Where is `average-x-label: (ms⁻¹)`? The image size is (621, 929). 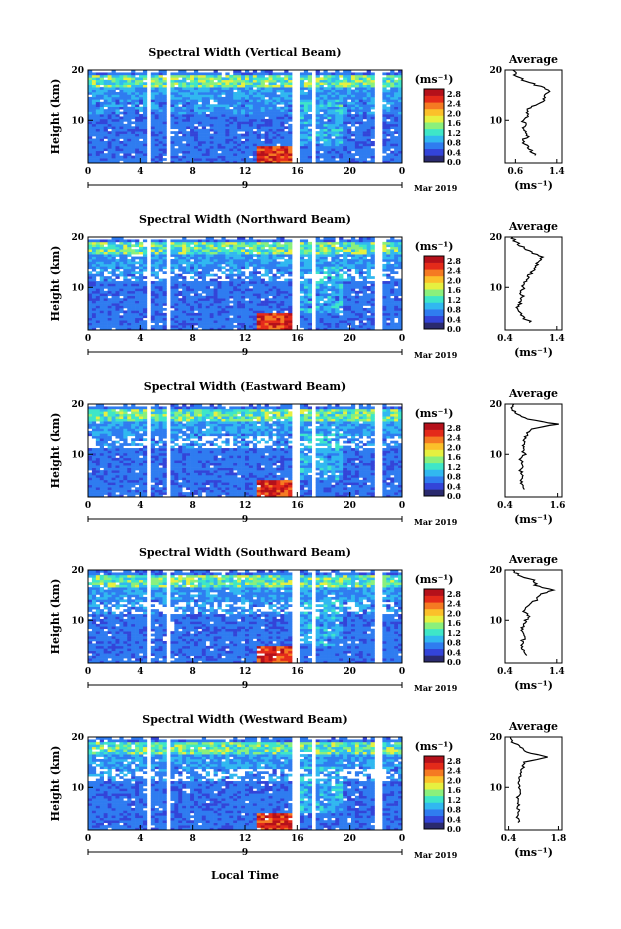 average-x-label: (ms⁻¹) is located at coordinates (533, 352).